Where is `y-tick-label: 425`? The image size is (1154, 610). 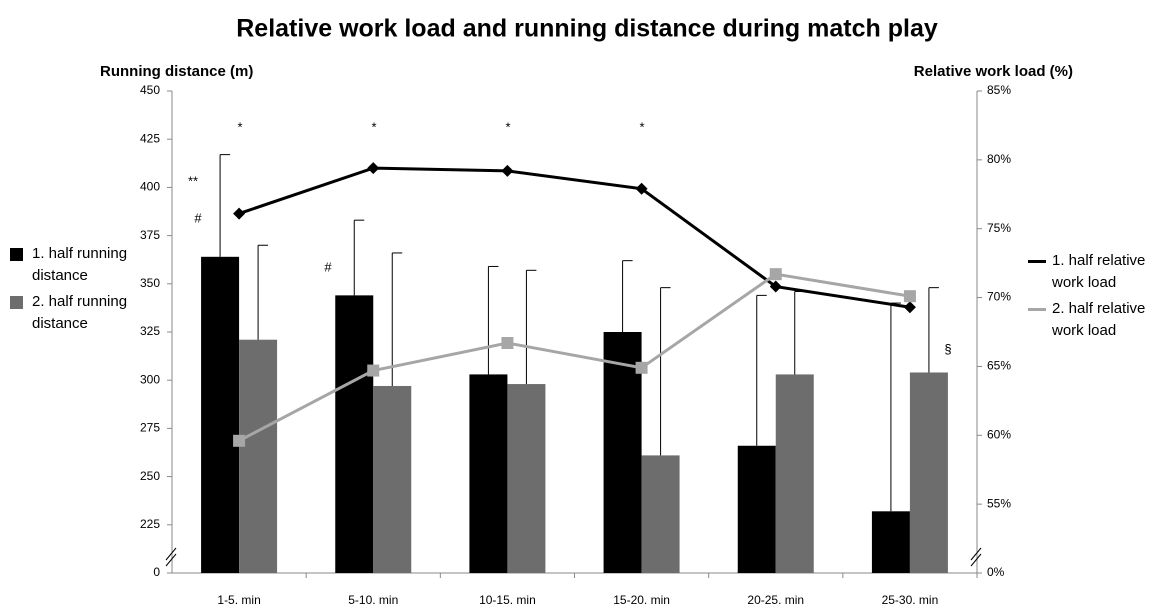
y-tick-label: 425 is located at coordinates (150, 138).